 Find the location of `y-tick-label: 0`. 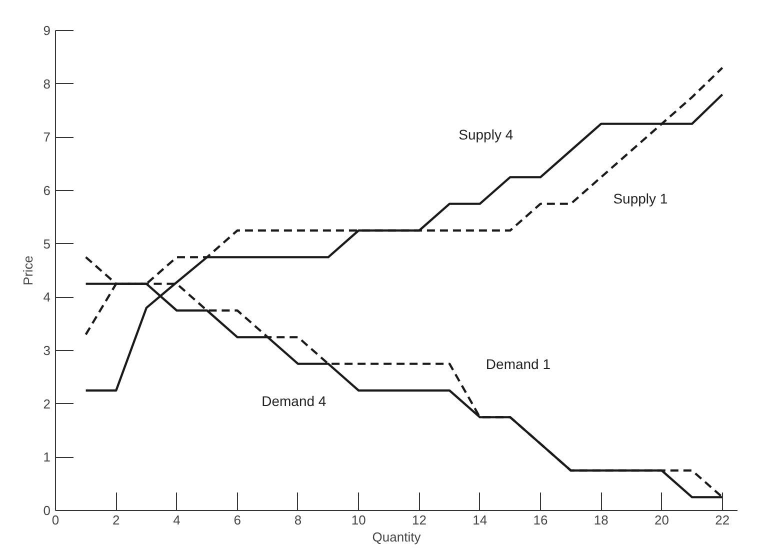

y-tick-label: 0 is located at coordinates (47, 510).